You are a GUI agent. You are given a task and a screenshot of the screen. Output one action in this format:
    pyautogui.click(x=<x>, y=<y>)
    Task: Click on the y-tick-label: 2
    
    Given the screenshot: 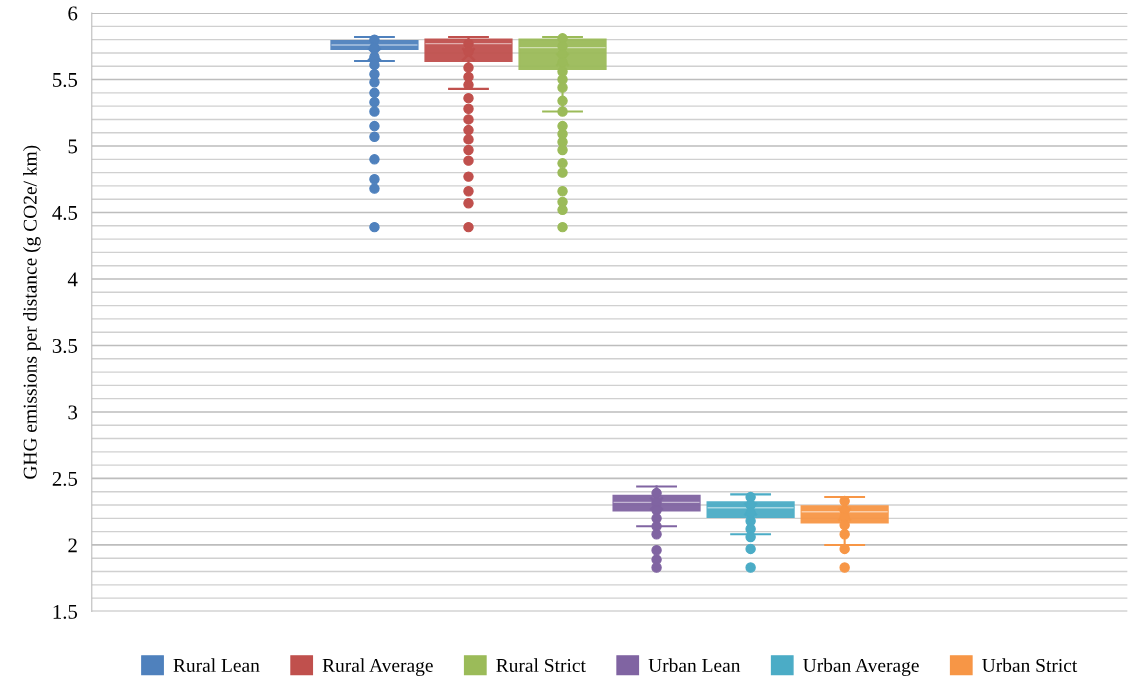 What is the action you would take?
    pyautogui.click(x=72, y=545)
    